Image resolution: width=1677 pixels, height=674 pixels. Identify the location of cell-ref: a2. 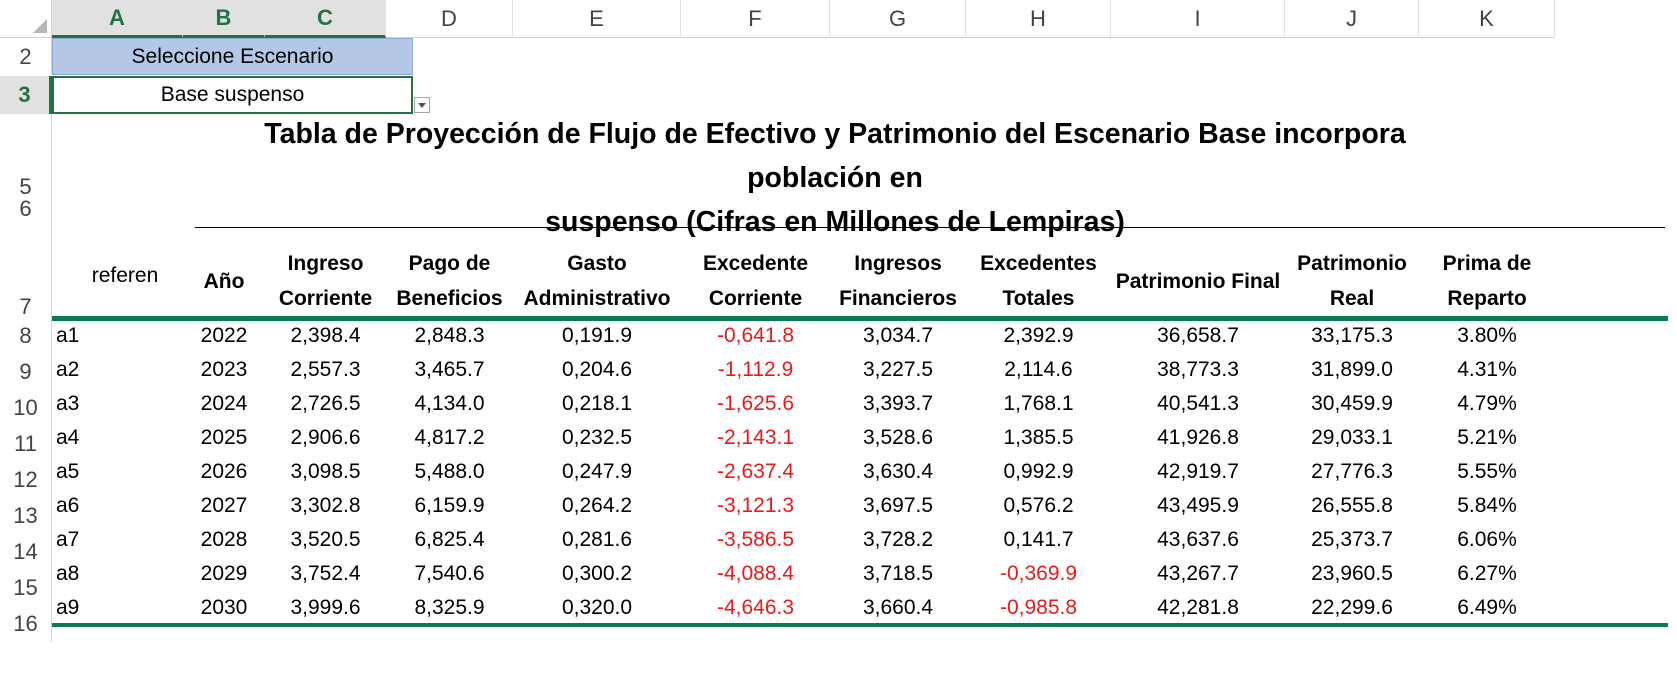
(68, 369).